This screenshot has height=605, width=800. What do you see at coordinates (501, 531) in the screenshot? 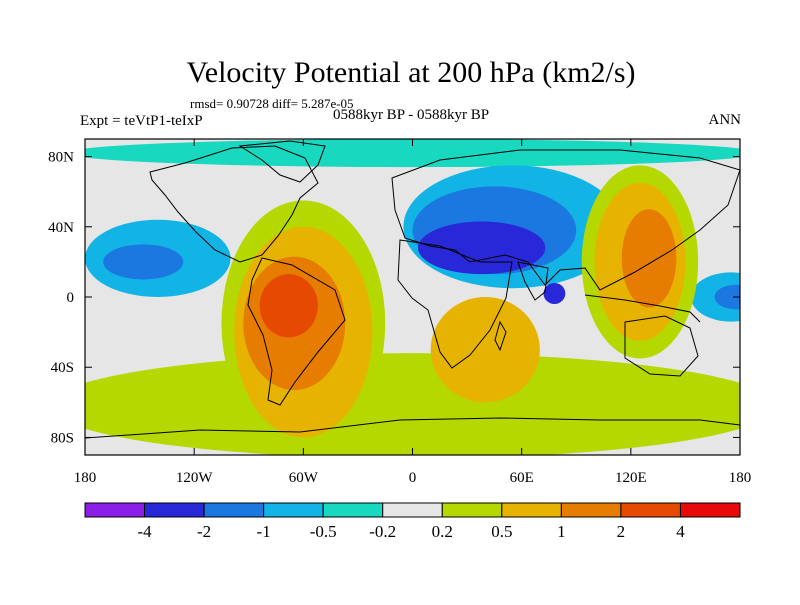
I see `colorbar-label: 0.5` at bounding box center [501, 531].